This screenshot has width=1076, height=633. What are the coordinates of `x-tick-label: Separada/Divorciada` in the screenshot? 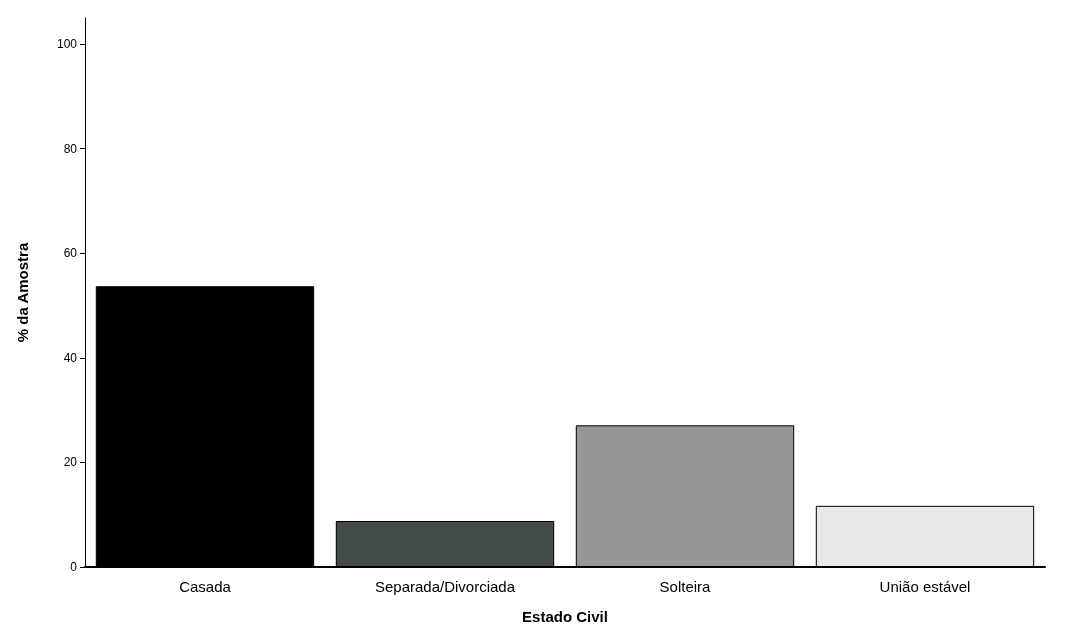 It's located at (445, 586).